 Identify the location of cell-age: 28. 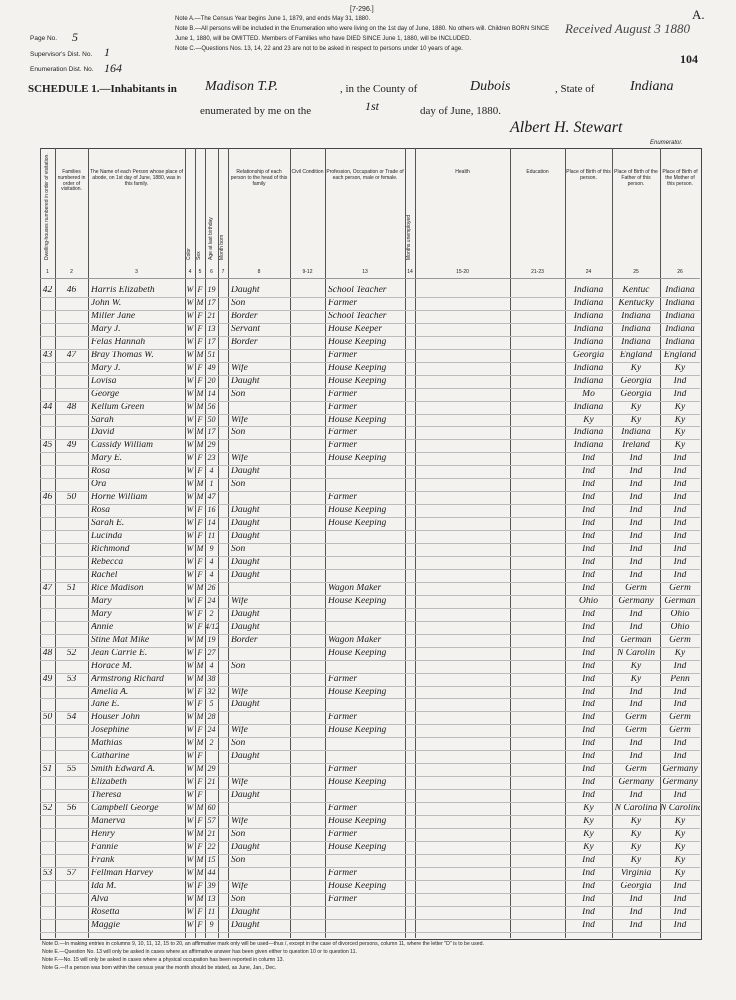
(211, 717).